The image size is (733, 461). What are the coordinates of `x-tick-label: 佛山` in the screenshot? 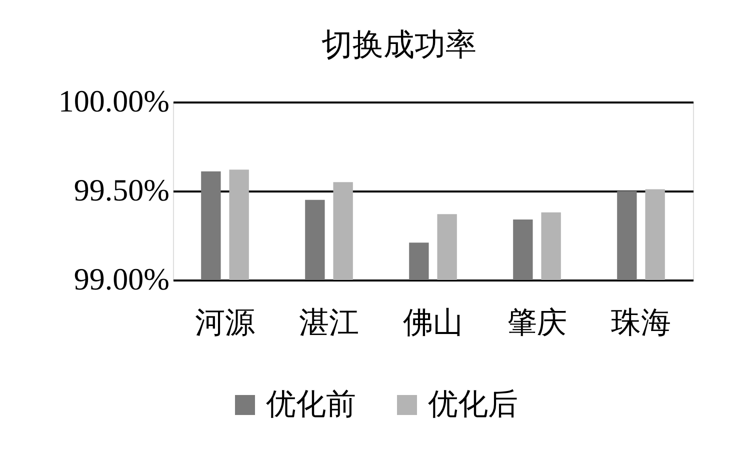 It's located at (433, 323).